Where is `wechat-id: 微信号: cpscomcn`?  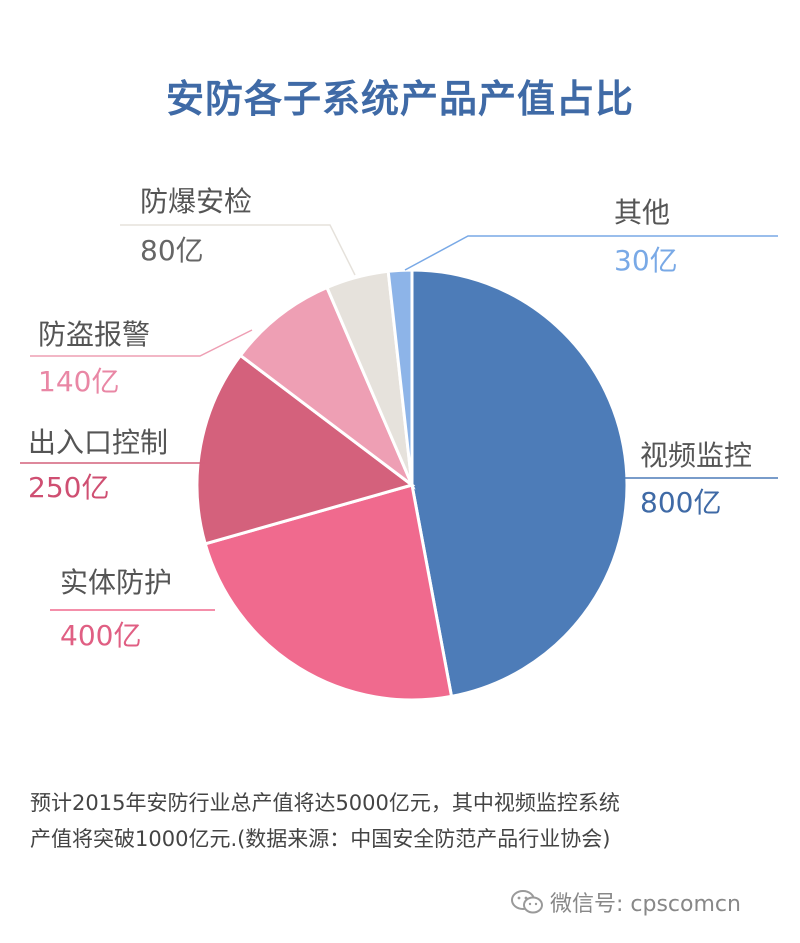
wechat-id: 微信号: cpscomcn is located at coordinates (625, 902).